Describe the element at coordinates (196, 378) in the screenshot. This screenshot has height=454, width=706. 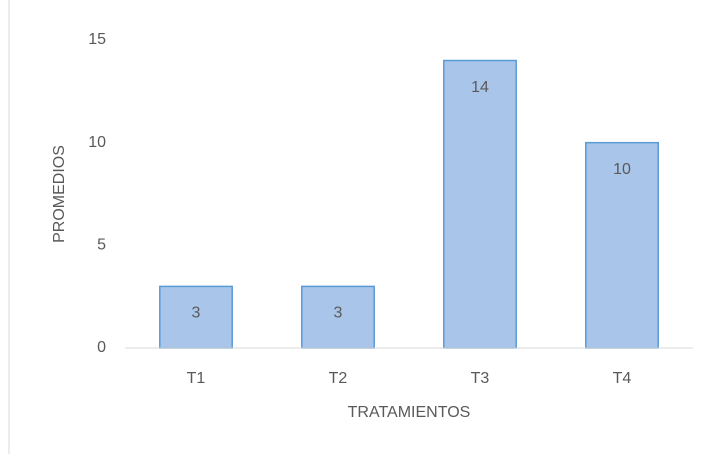
I see `x-tick-label: T1` at that location.